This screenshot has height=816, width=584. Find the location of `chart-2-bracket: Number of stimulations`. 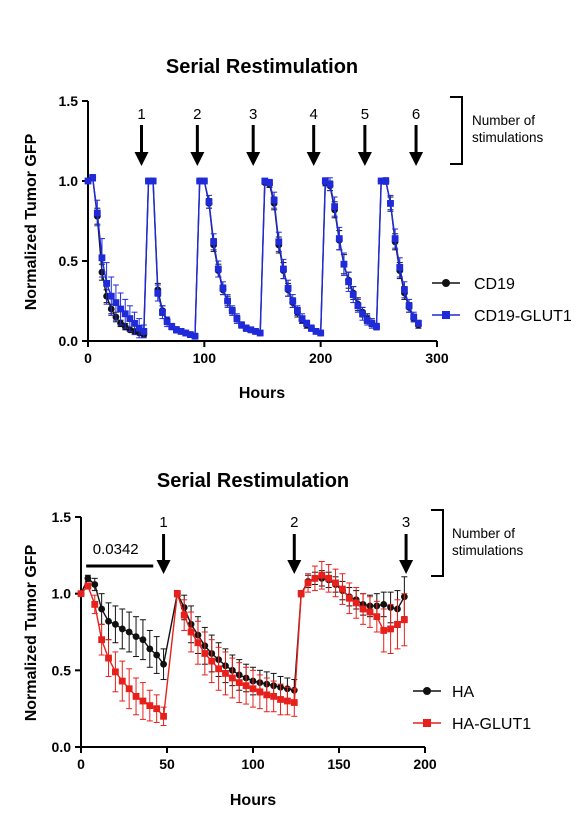

chart-2-bracket: Number of stimulations is located at coordinates (477, 543).